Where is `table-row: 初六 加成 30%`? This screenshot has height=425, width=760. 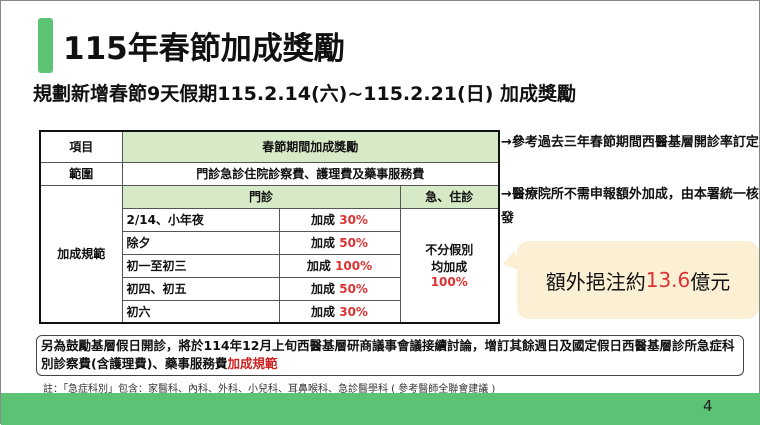
table-row: 初六 加成 30% is located at coordinates (269, 311).